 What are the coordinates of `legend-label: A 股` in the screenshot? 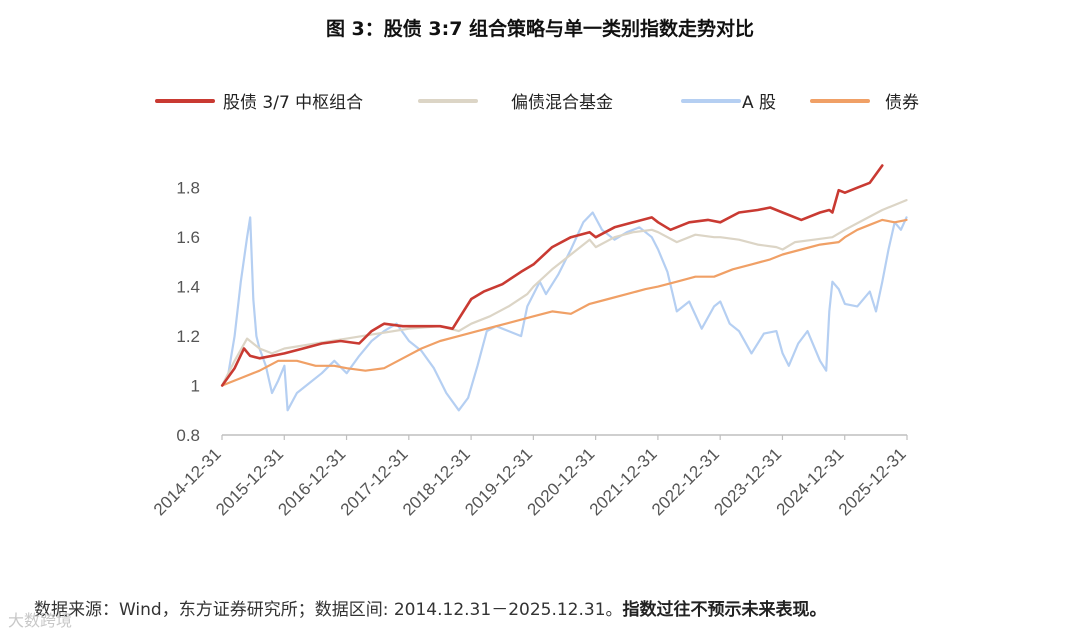 It's located at (759, 103).